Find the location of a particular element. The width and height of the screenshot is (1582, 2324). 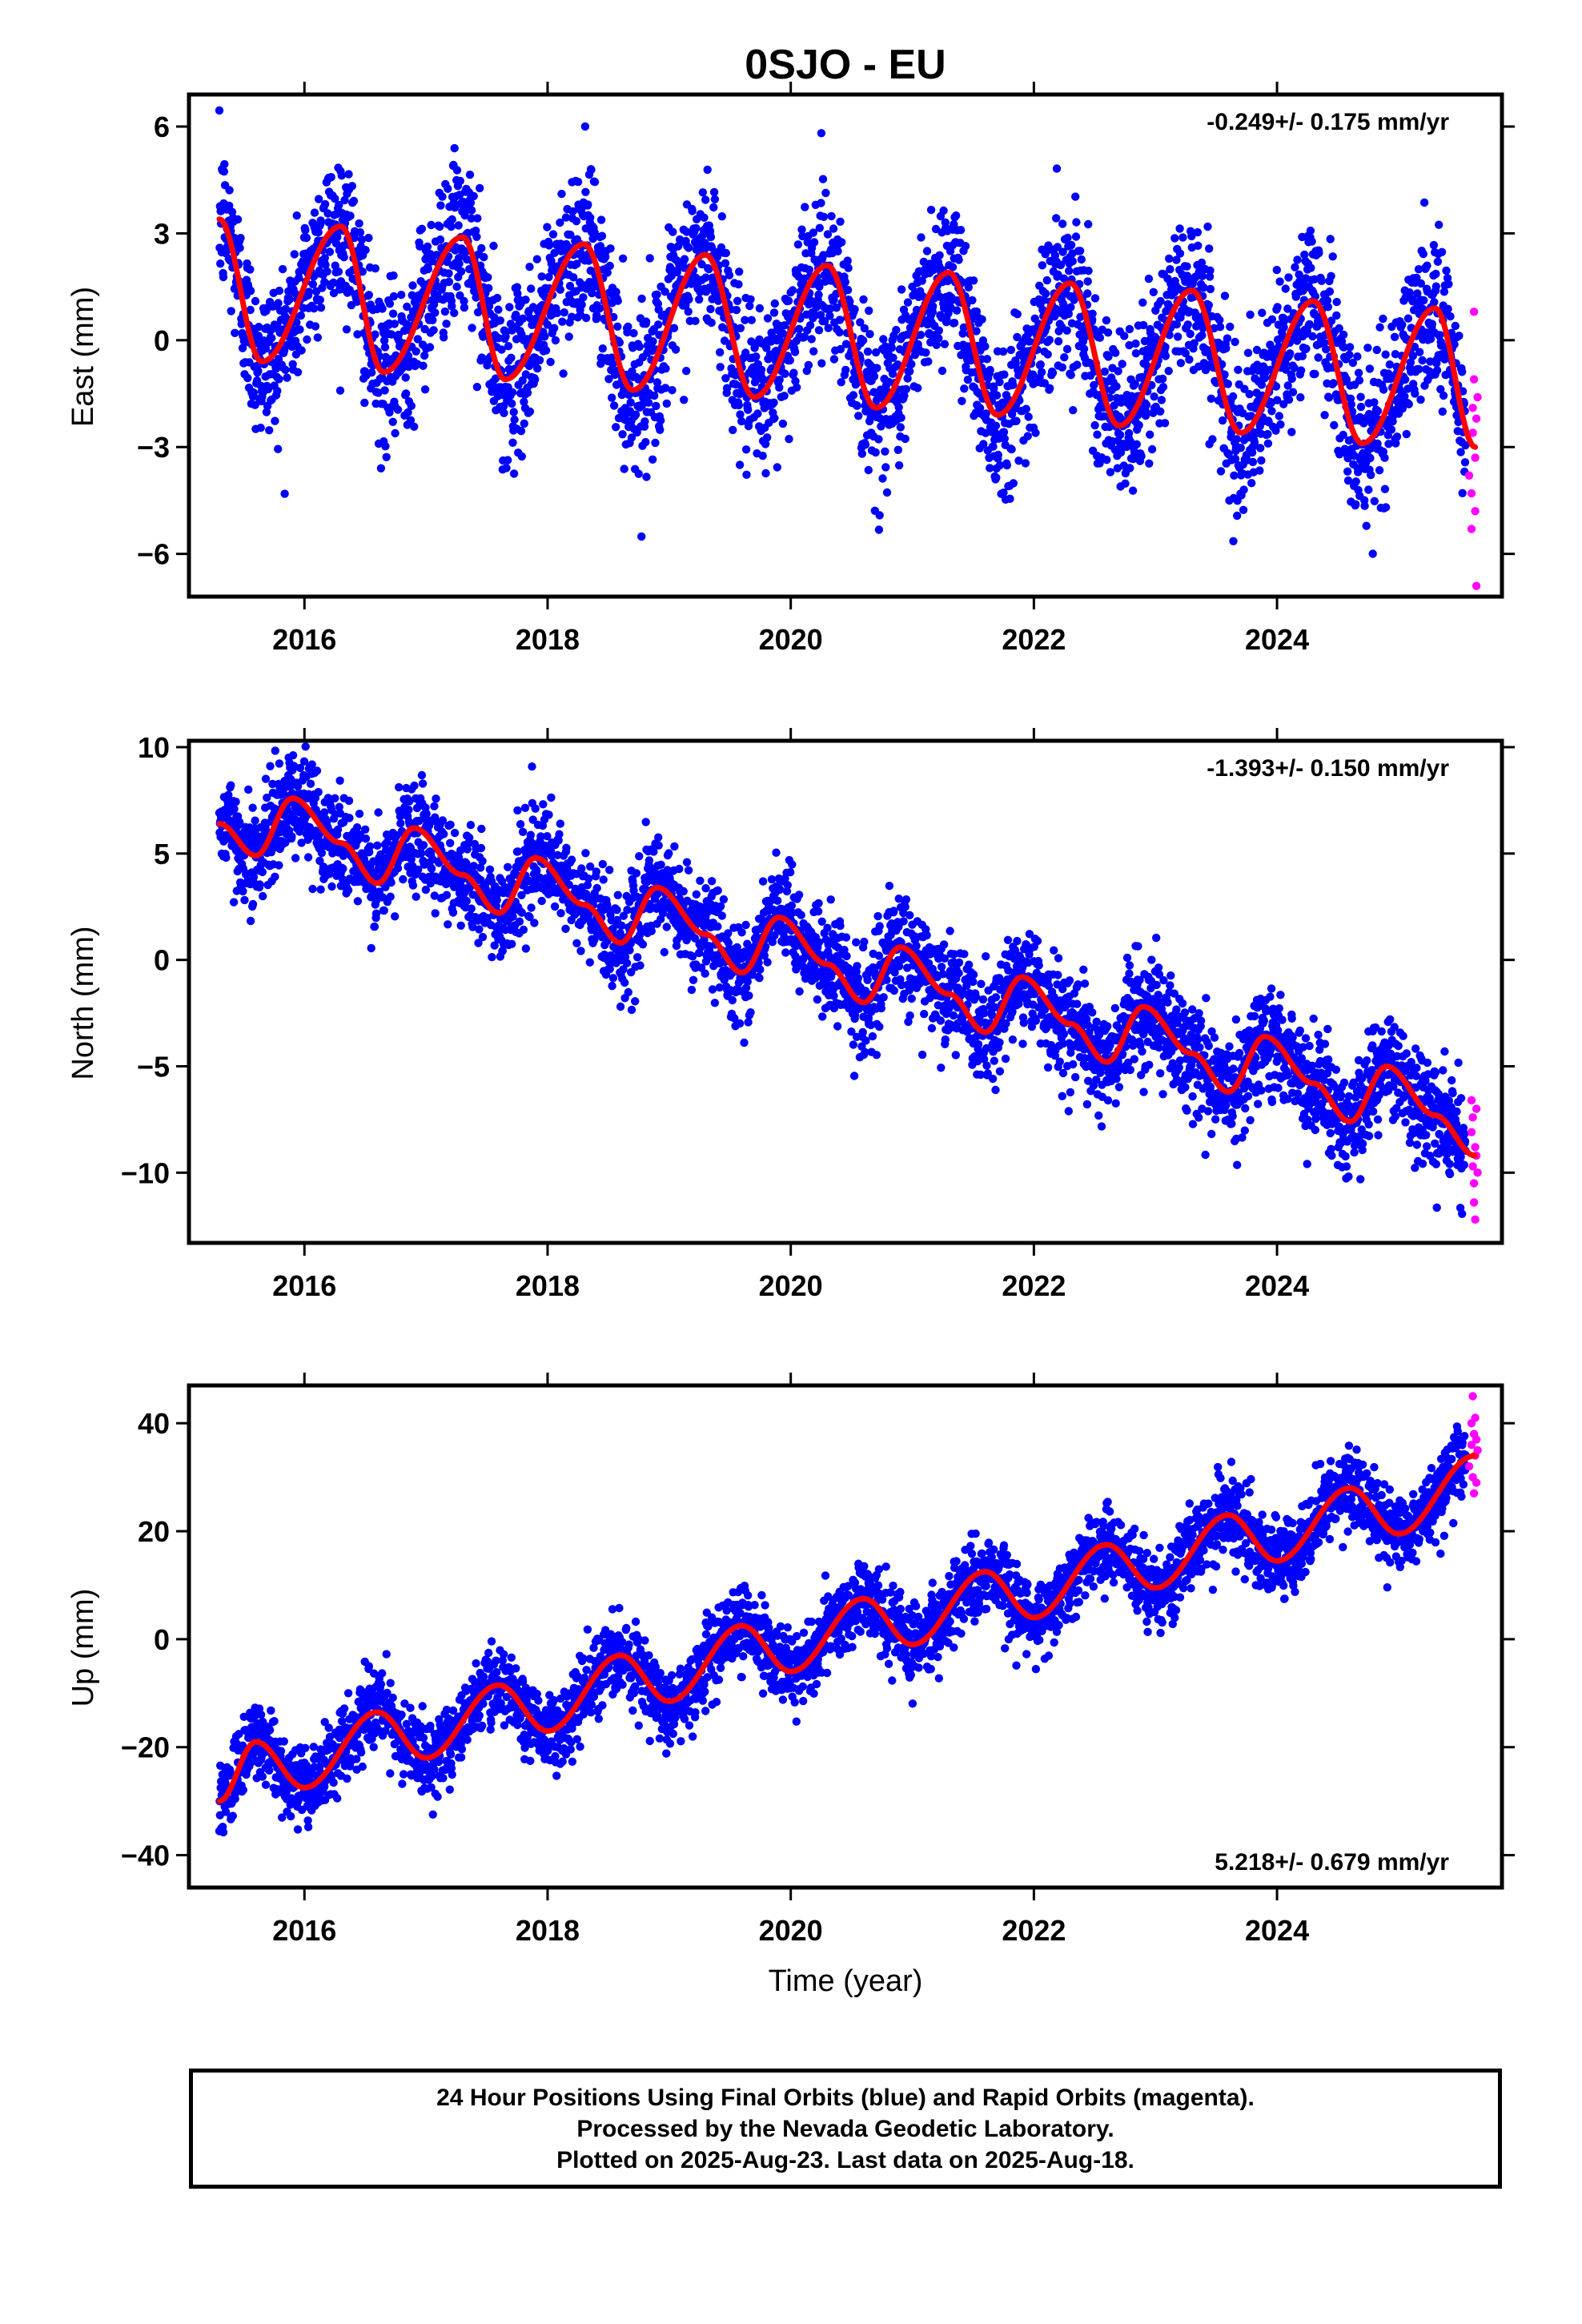

x-tick-label: 2018 is located at coordinates (548, 639).